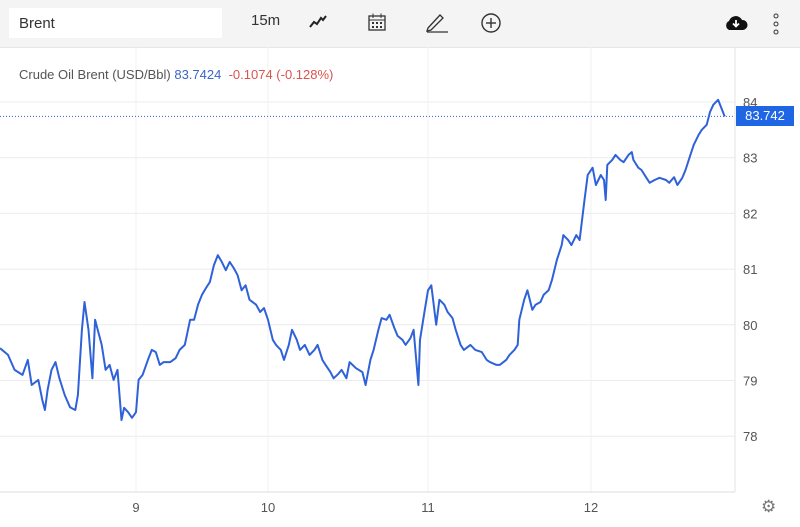  What do you see at coordinates (750, 102) in the screenshot?
I see `y-tick-label: 84` at bounding box center [750, 102].